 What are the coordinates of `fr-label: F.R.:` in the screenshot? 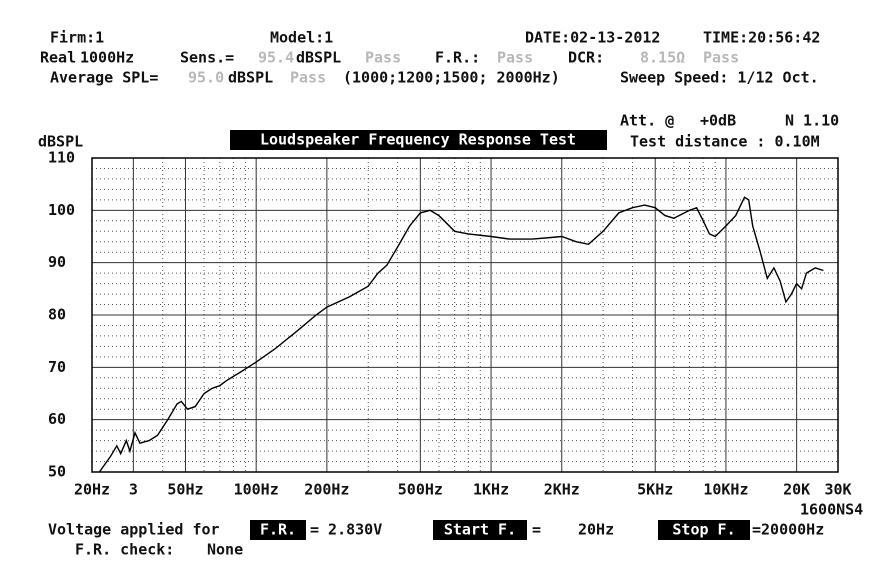 It's located at (457, 58).